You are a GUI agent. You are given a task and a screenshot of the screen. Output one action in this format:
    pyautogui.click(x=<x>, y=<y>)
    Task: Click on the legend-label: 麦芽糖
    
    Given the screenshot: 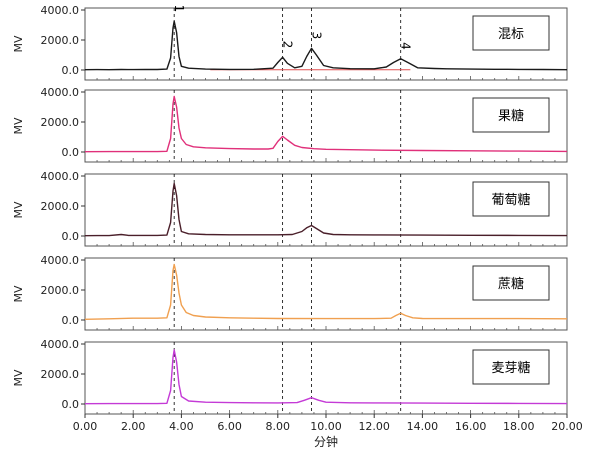 What is the action you would take?
    pyautogui.click(x=510, y=368)
    